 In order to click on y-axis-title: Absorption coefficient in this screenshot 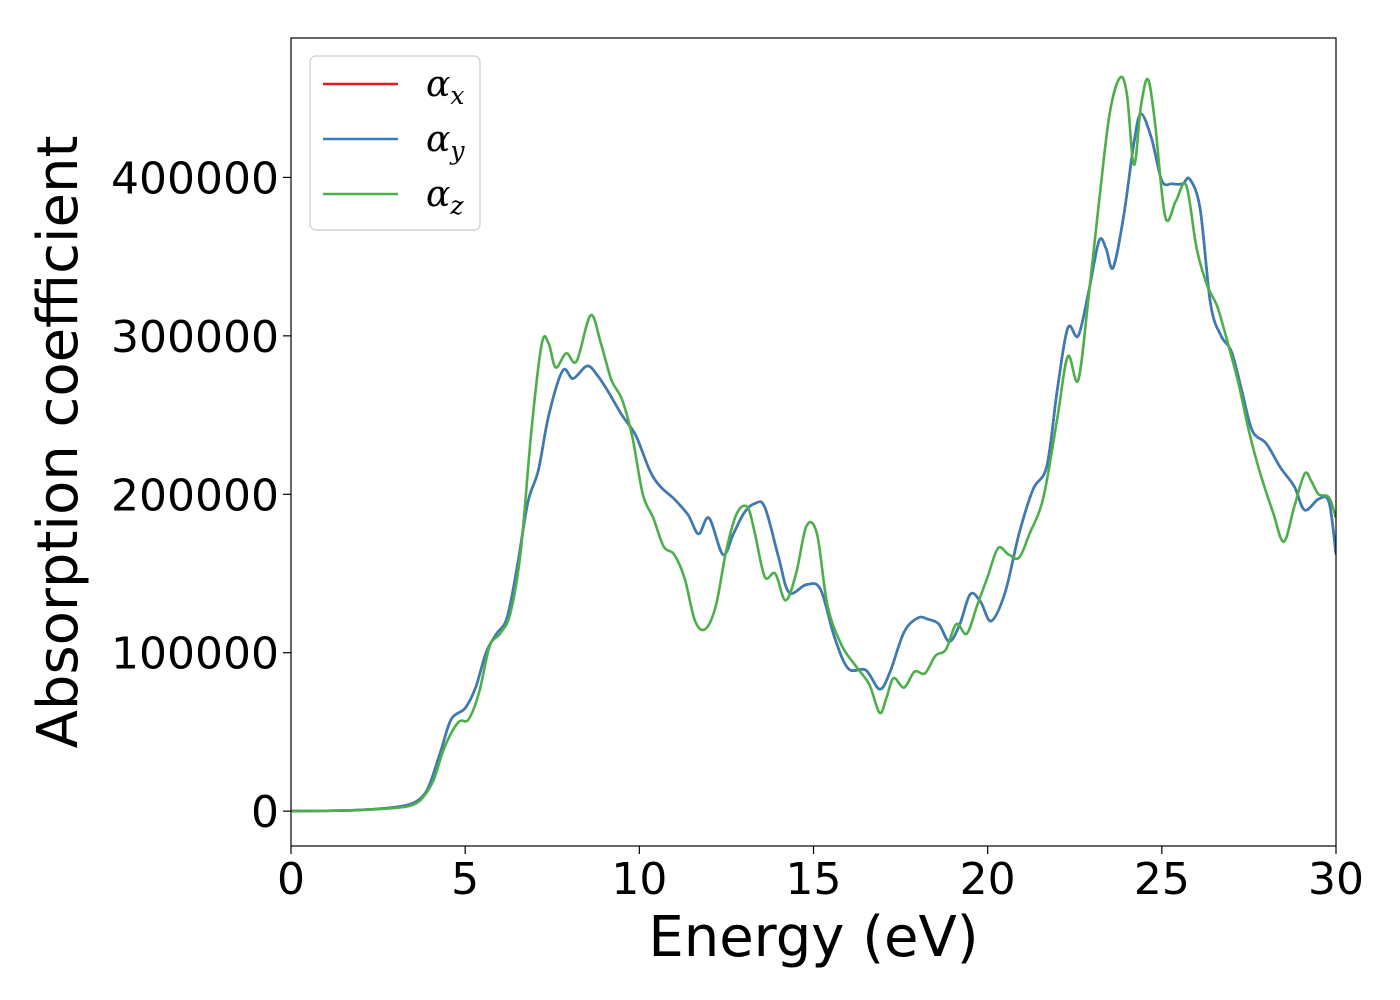, I will do `click(58, 442)`.